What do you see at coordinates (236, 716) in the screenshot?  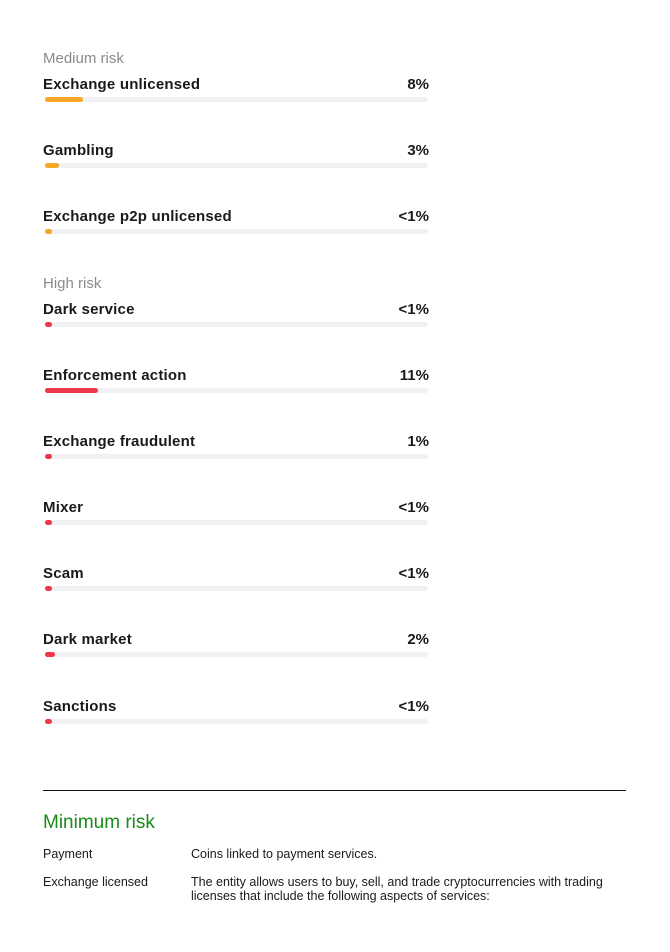 I see `risk-row-sanctions: Sanctions <1%` at bounding box center [236, 716].